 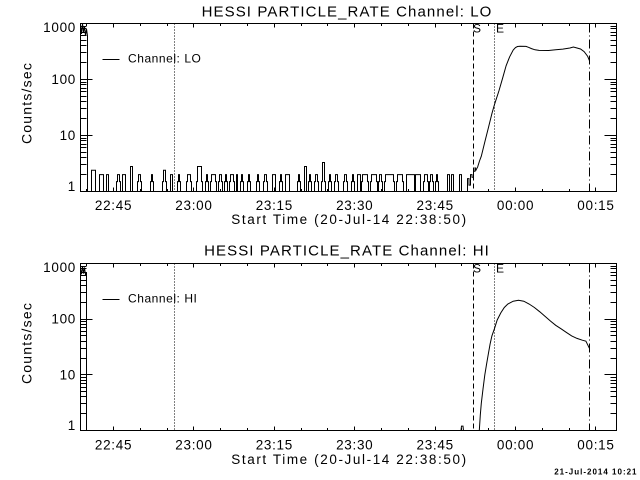 I want to click on svg-text: 21-Jul-2014 10:21, so click(x=595, y=472).